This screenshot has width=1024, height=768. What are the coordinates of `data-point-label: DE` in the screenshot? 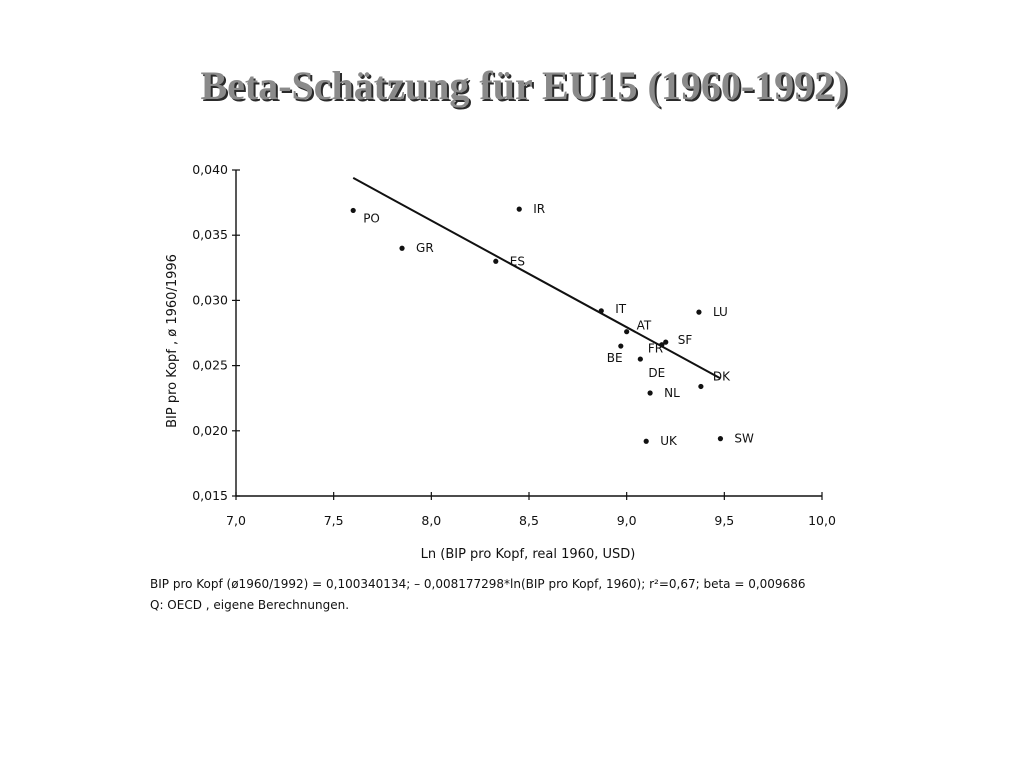 It's located at (656, 373).